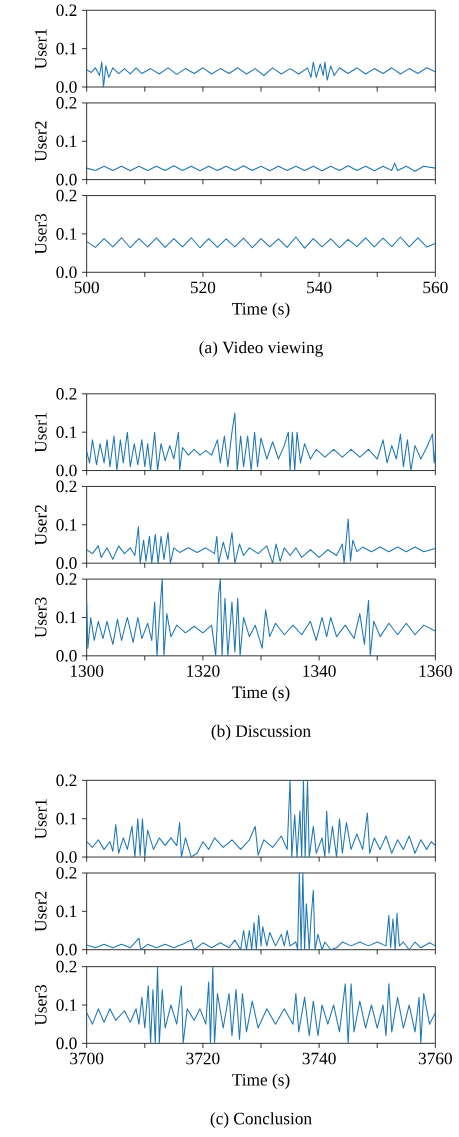 This screenshot has height=1137, width=459. I want to click on x-tick-label: 3760, so click(435, 1058).